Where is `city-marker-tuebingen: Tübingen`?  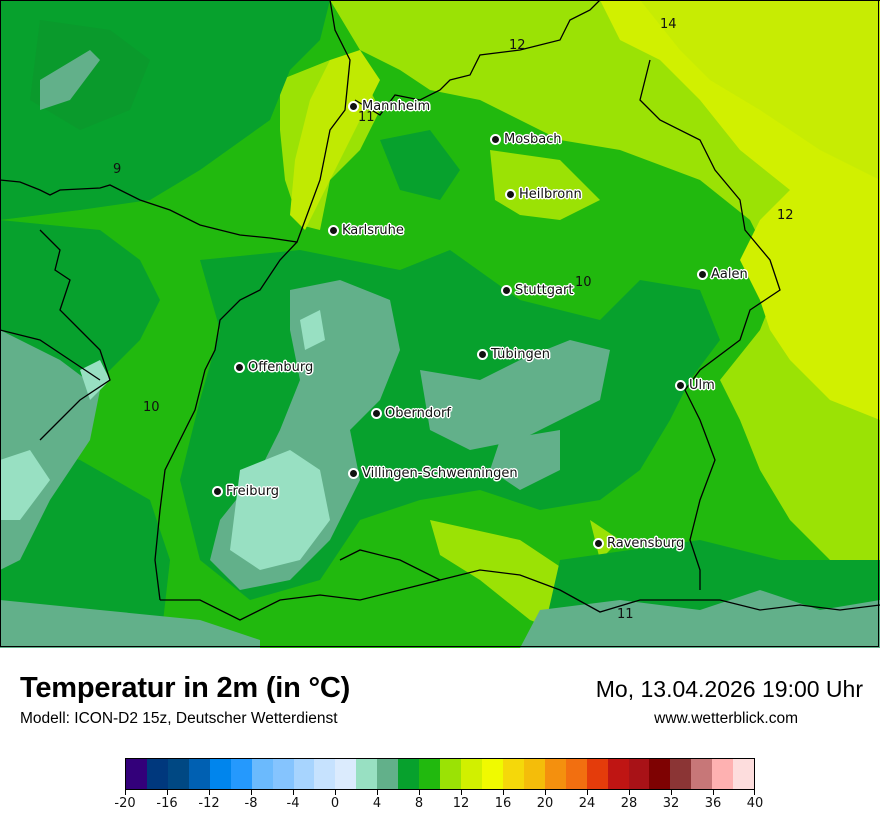
city-marker-tuebingen: Tübingen is located at coordinates (513, 354).